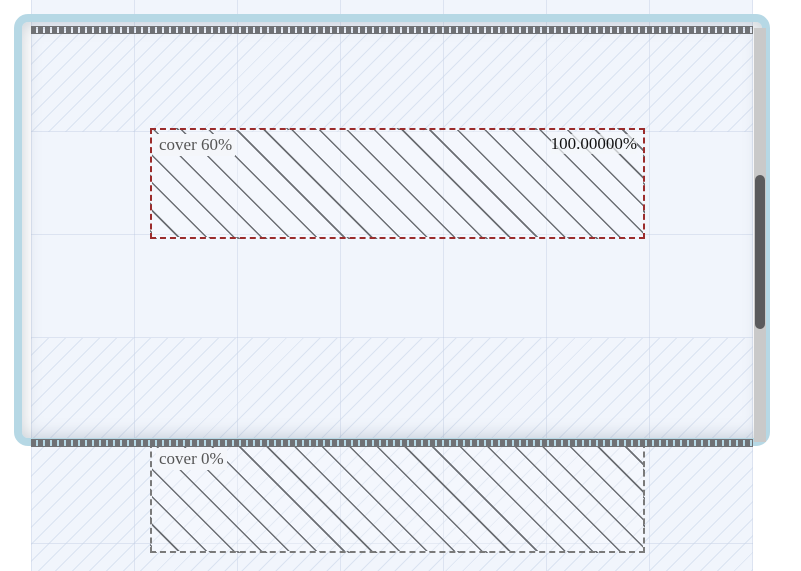 This screenshot has height=571, width=801. What do you see at coordinates (392, 443) in the screenshot?
I see `viewport-bottom-edge` at bounding box center [392, 443].